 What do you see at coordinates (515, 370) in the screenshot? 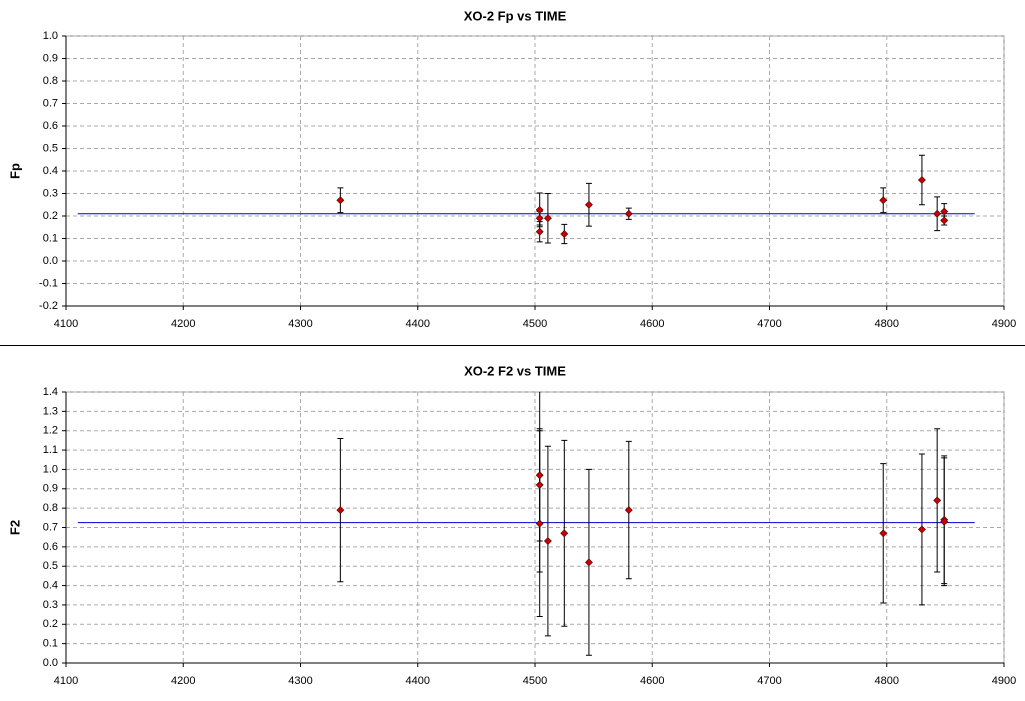
I see `chart-title: XO-2 F2 vs TIME` at bounding box center [515, 370].